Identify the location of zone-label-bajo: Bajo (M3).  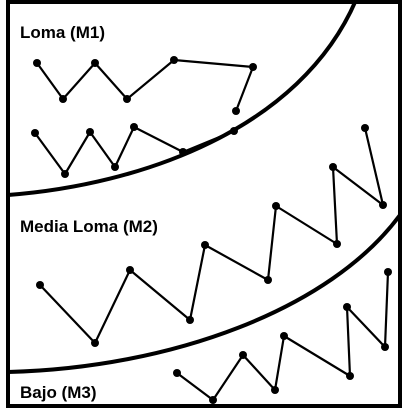
(58, 392).